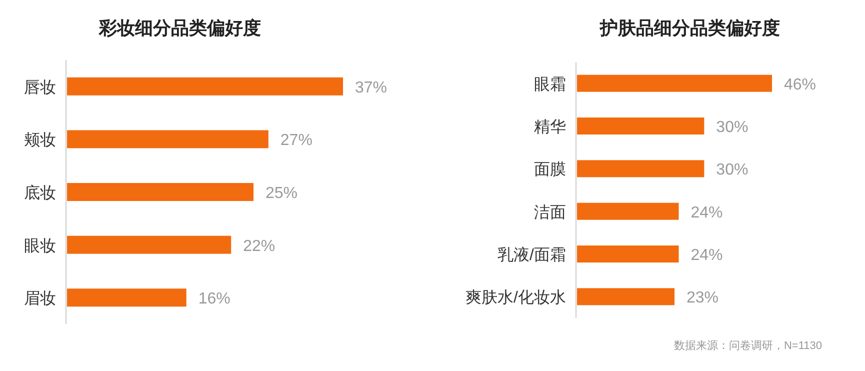 Image resolution: width=865 pixels, height=371 pixels. What do you see at coordinates (800, 85) in the screenshot?
I see `data-label: 46%` at bounding box center [800, 85].